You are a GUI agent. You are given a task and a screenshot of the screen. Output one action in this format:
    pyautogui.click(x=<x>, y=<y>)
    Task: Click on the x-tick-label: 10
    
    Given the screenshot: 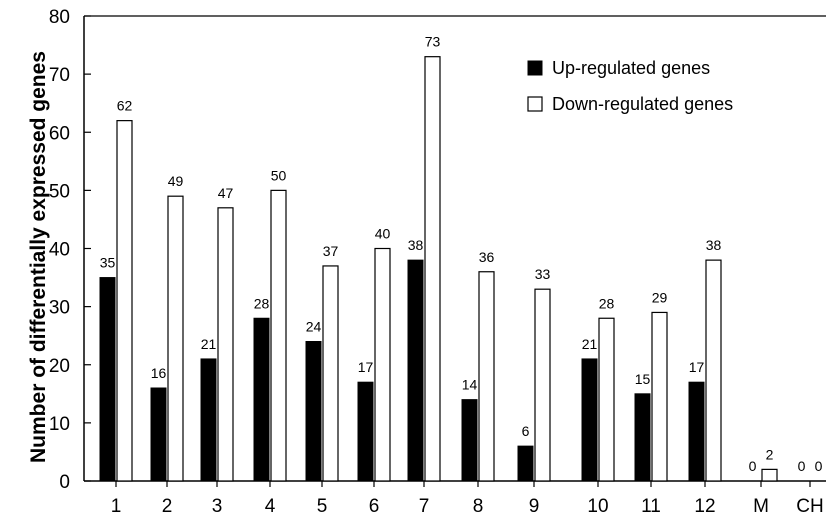 What is the action you would take?
    pyautogui.click(x=597, y=506)
    